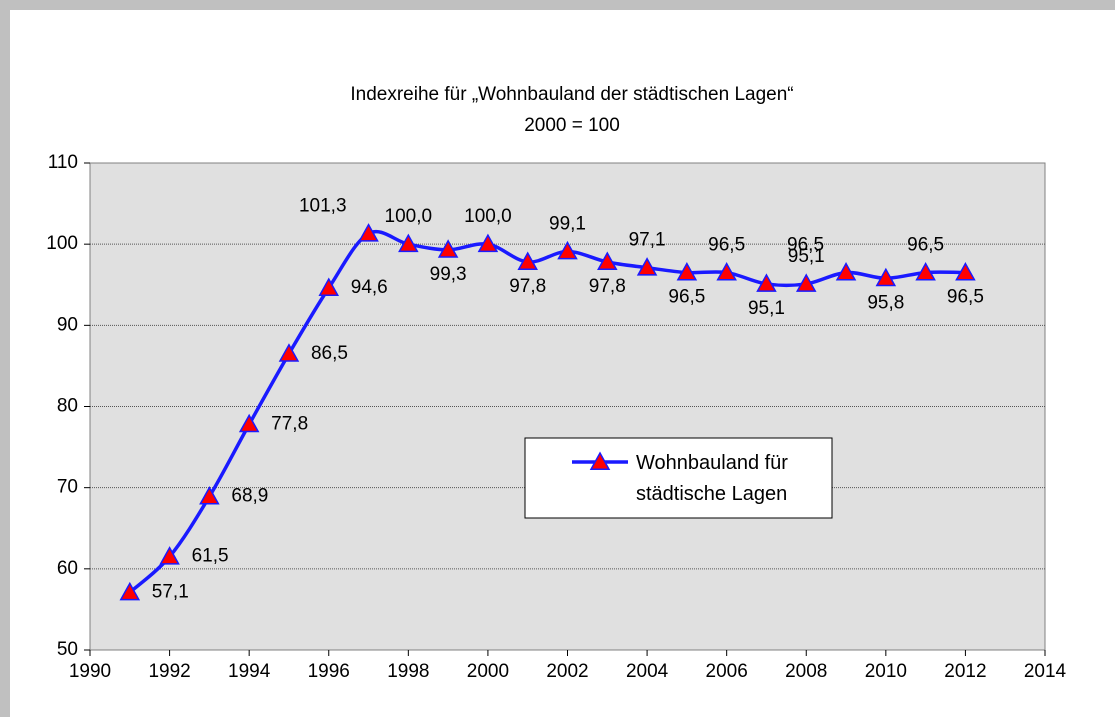 This screenshot has height=717, width=1115. I want to click on x-tick-label: 1996, so click(329, 671).